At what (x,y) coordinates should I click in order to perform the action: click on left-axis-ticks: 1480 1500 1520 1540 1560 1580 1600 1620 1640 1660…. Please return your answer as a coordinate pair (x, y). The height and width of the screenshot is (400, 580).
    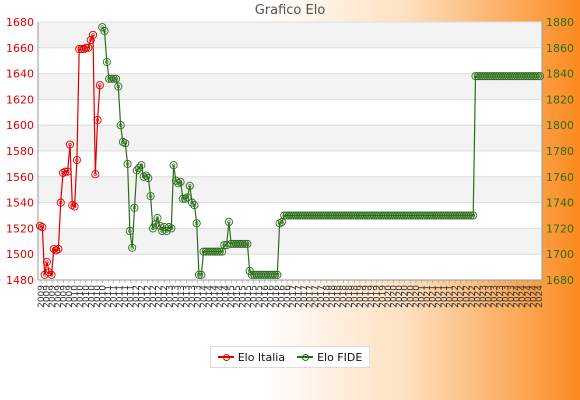
    Looking at the image, I should click on (20, 151).